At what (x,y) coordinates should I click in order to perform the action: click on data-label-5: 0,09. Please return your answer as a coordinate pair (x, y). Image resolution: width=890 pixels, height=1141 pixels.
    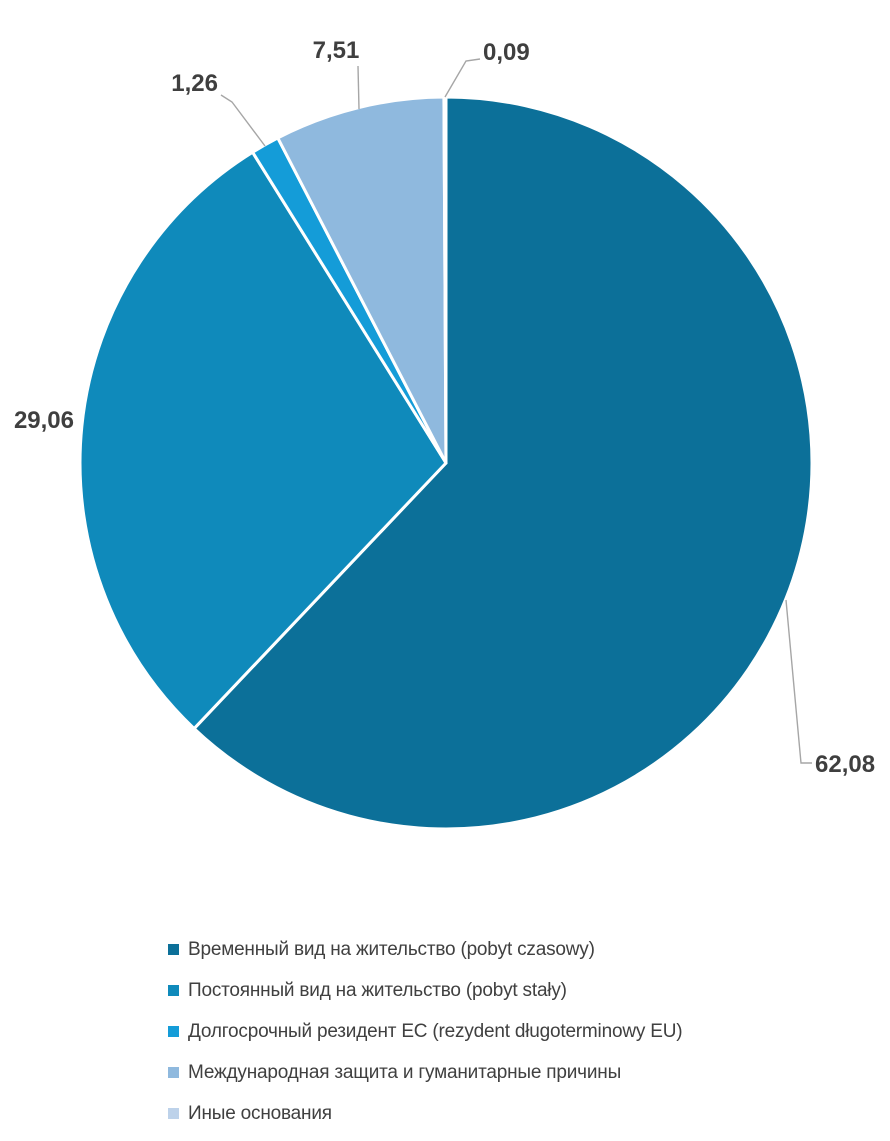
    Looking at the image, I should click on (506, 52).